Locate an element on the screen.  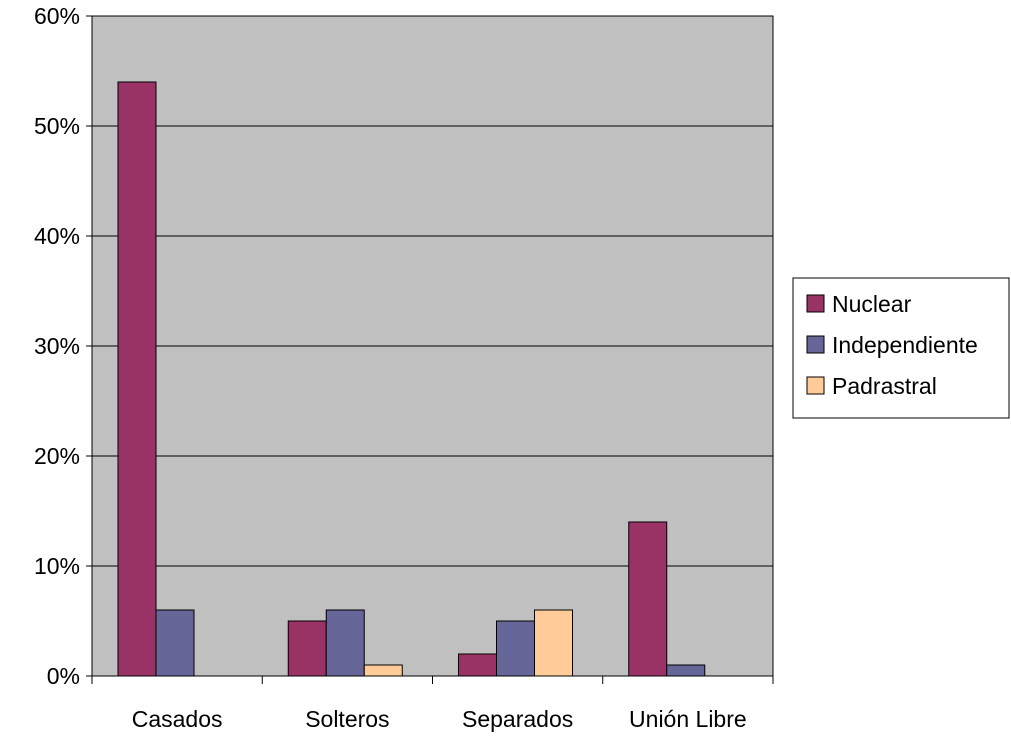
bar-nuclear-unión-libre is located at coordinates (648, 599).